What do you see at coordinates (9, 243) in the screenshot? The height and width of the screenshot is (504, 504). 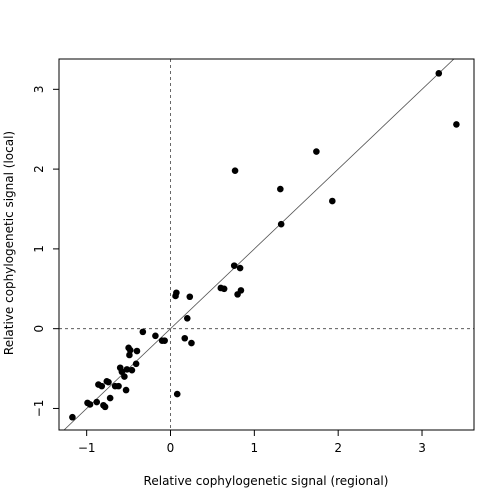 I see `y-axis-label: Relative cophylogenetic signal (local)` at bounding box center [9, 243].